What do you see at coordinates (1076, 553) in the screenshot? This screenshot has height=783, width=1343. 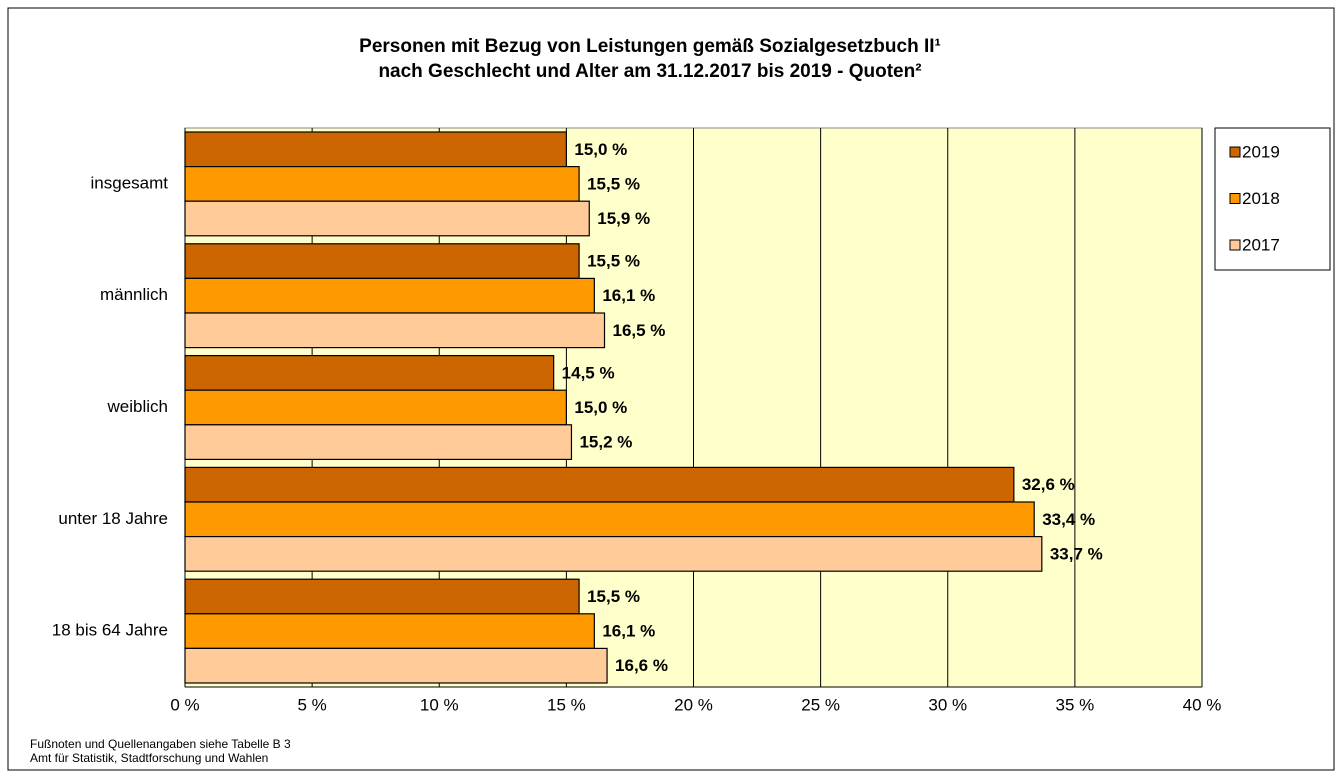 I see `data-label: 33,7 %` at bounding box center [1076, 553].